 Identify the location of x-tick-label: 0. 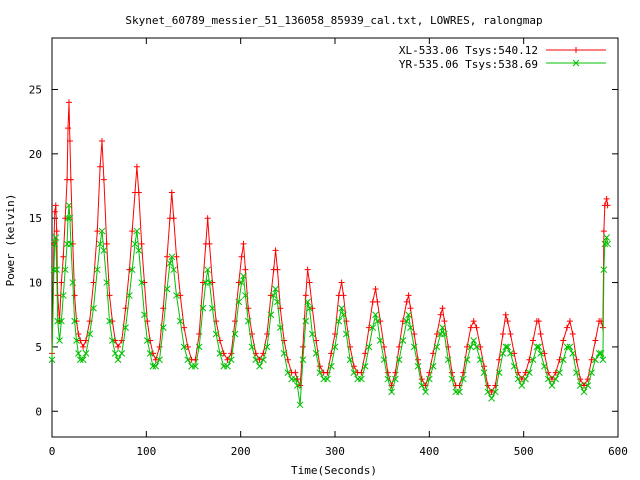
(52, 451).